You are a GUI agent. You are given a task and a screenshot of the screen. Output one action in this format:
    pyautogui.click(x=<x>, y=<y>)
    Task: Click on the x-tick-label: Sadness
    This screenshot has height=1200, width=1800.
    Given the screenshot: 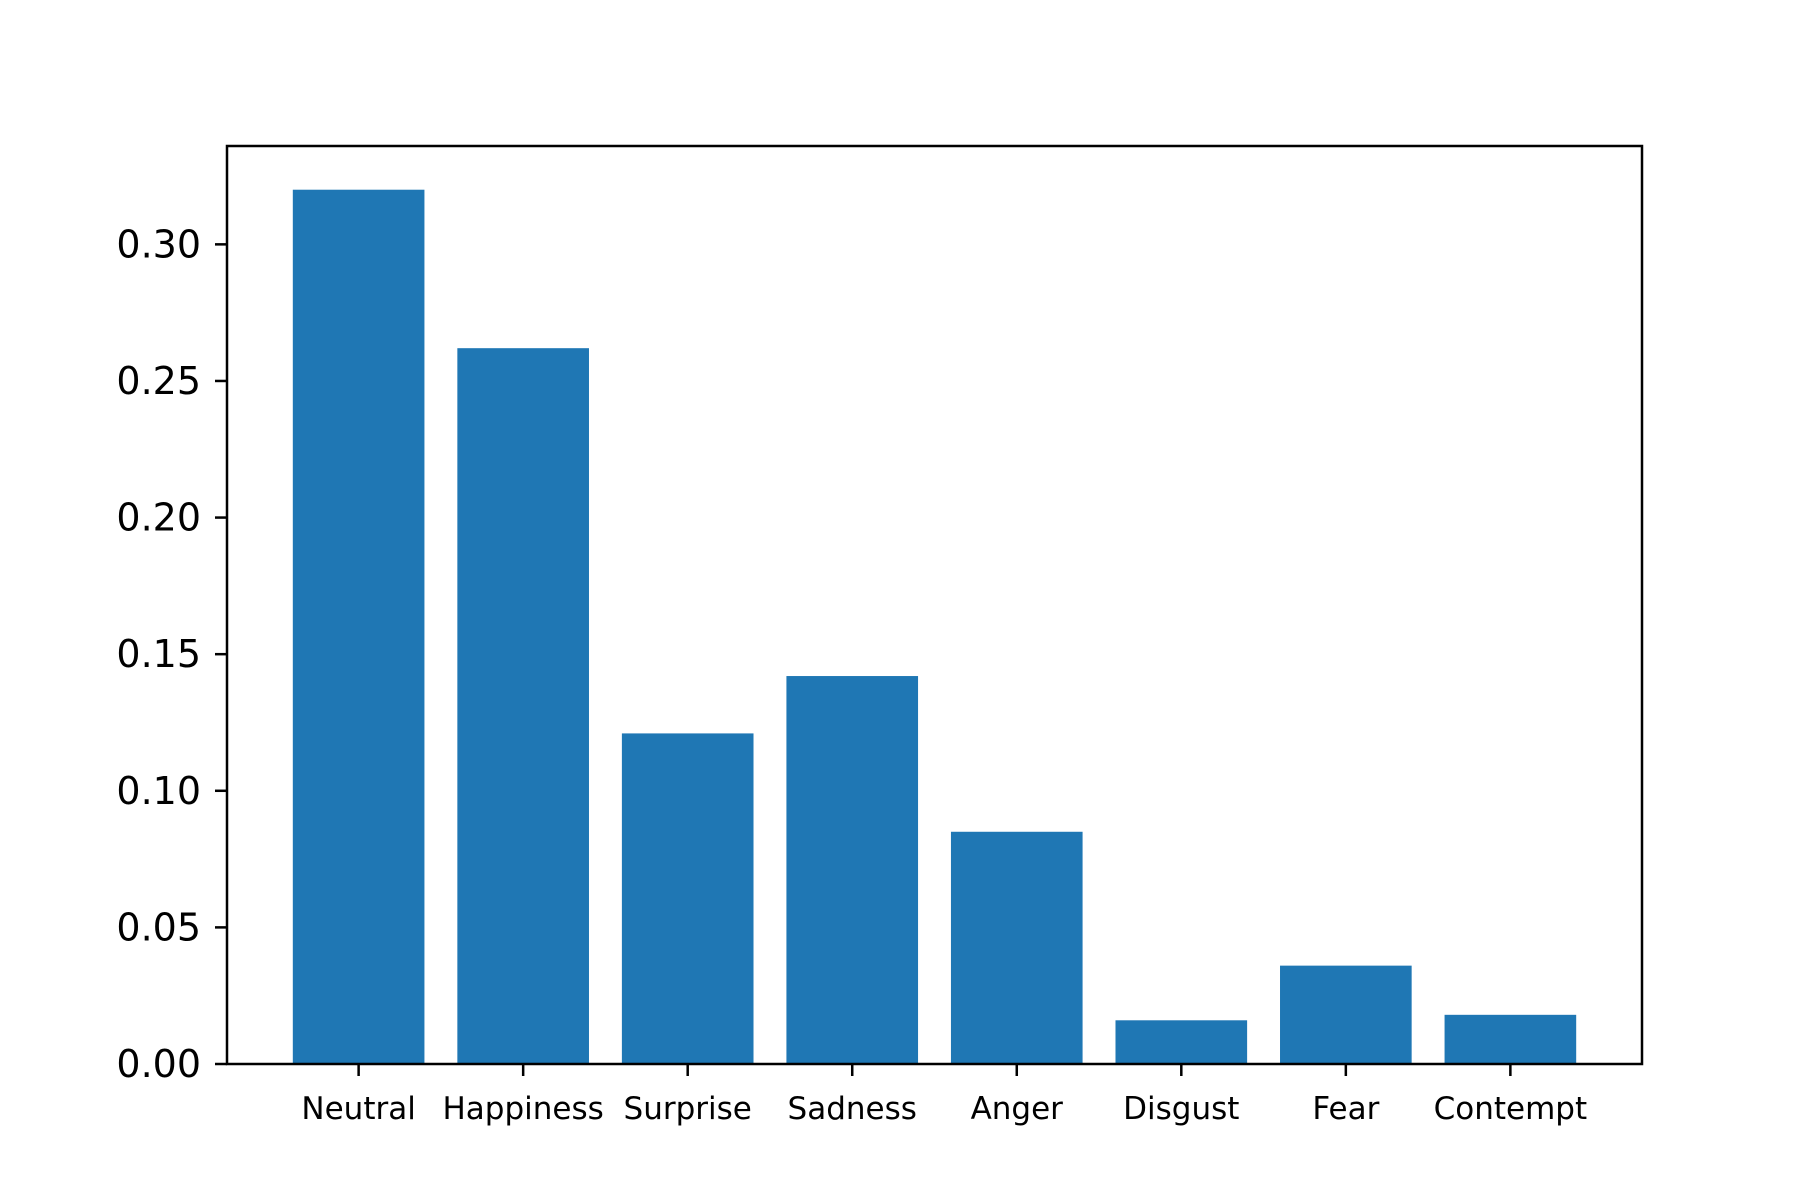 What is the action you would take?
    pyautogui.click(x=852, y=1109)
    